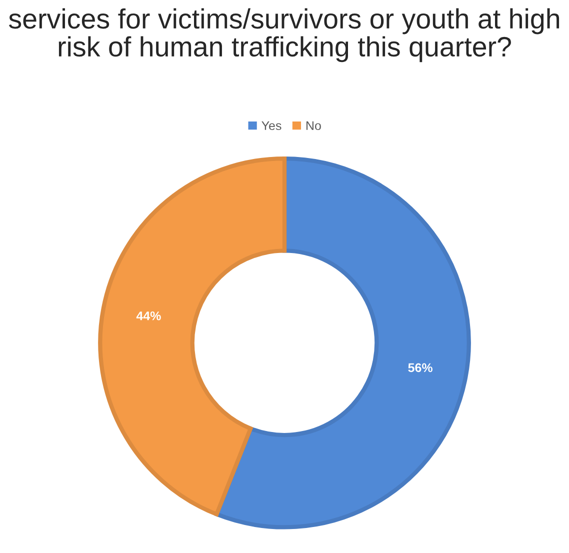 The width and height of the screenshot is (569, 553). Describe the element at coordinates (420, 367) in the screenshot. I see `data-label: 56%` at that location.